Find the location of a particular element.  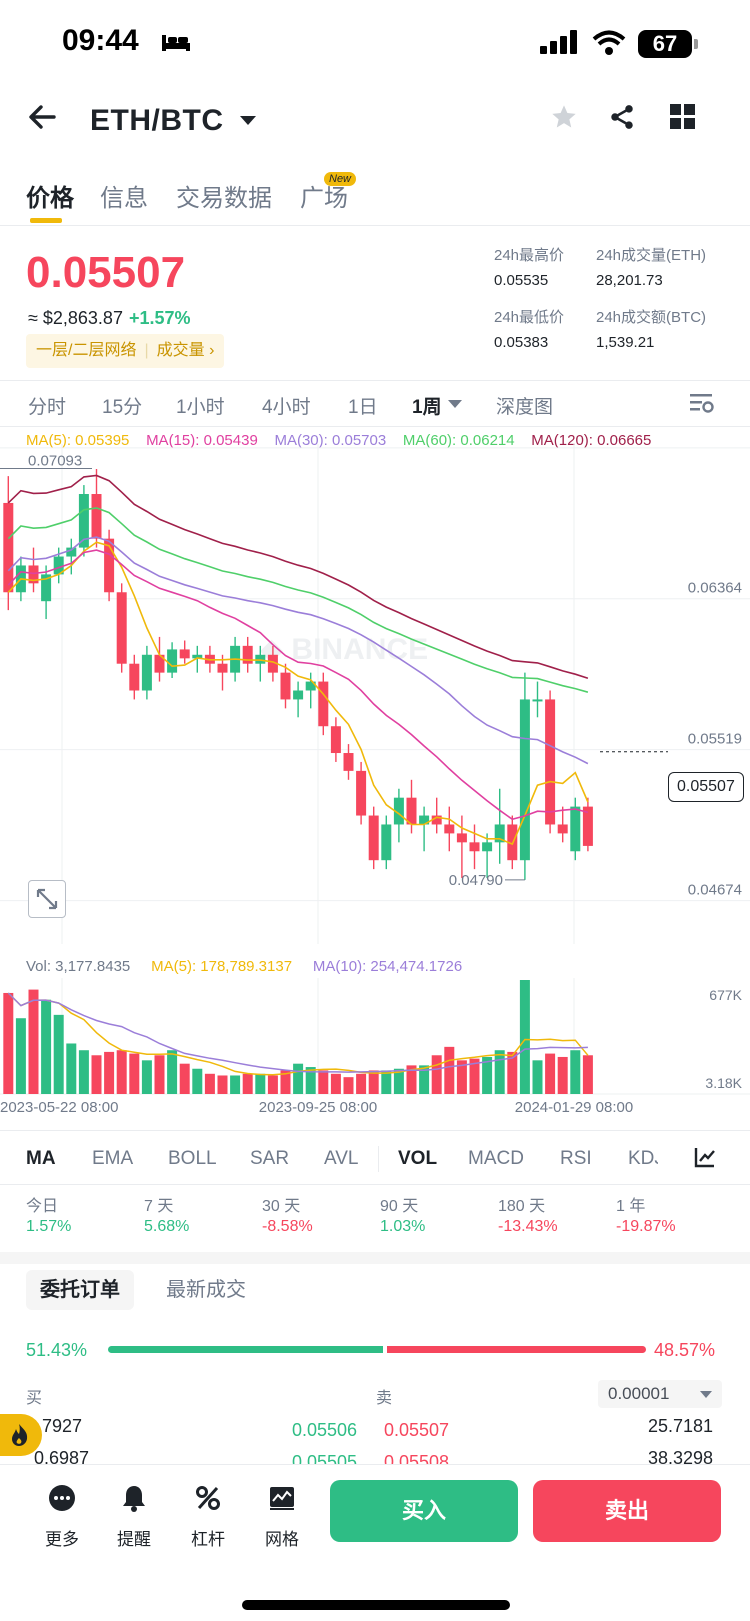

indicator-ma: MA is located at coordinates (41, 1158).